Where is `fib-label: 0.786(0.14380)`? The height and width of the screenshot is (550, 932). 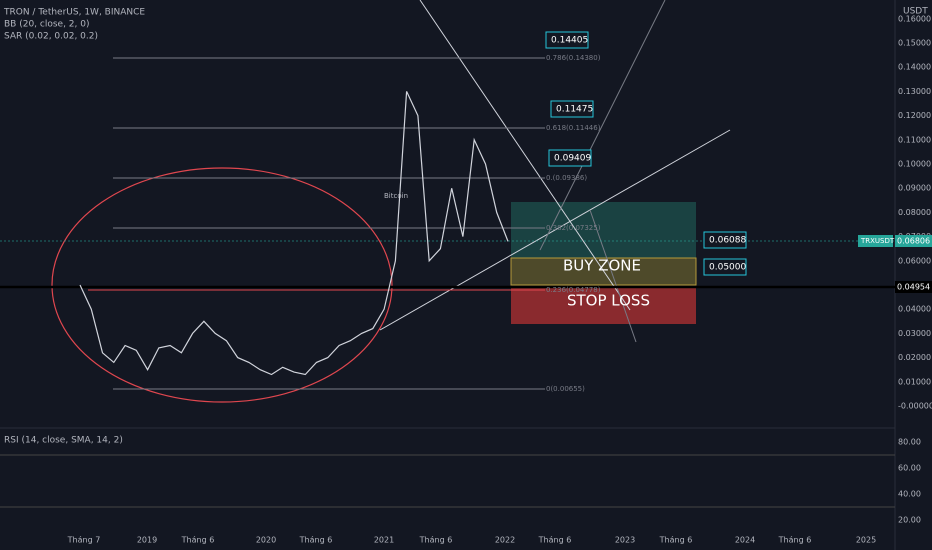 fib-label: 0.786(0.14380) is located at coordinates (573, 58).